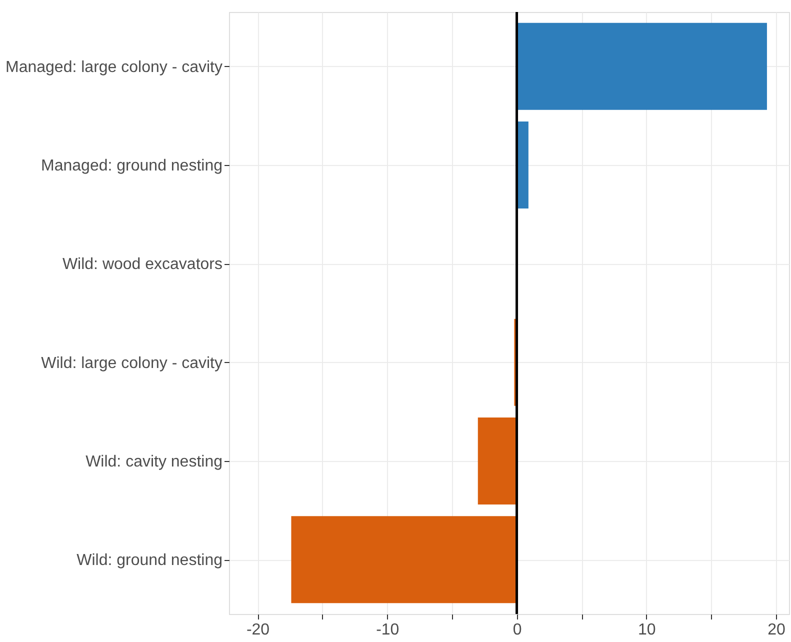  I want to click on y-tick-label: Managed: ground nesting, so click(131, 166).